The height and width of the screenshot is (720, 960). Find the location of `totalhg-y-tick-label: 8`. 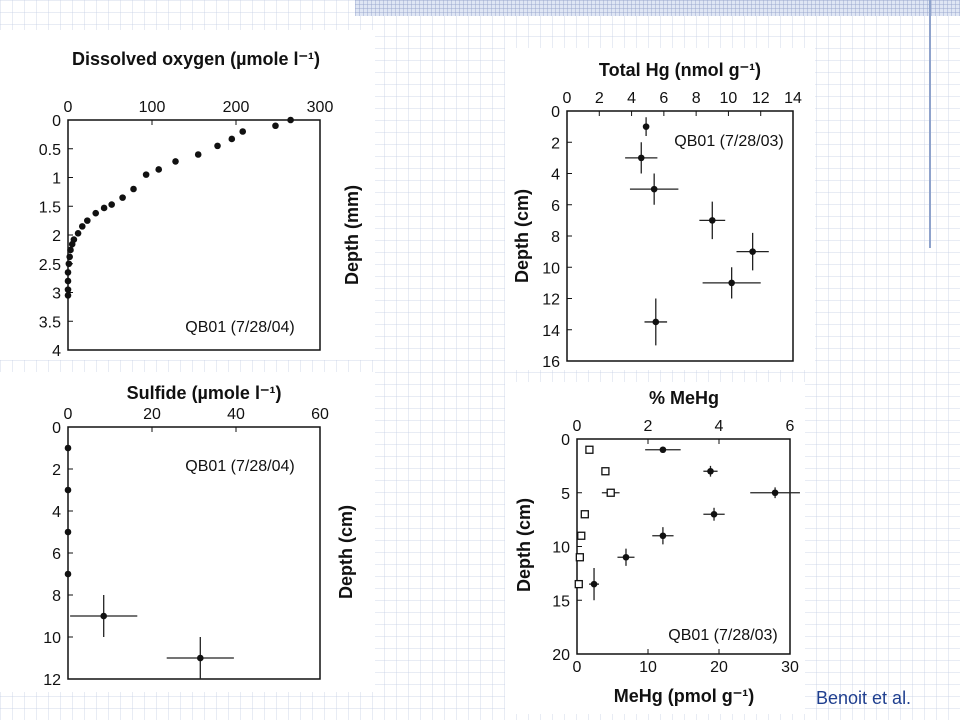

totalhg-y-tick-label: 8 is located at coordinates (555, 237).